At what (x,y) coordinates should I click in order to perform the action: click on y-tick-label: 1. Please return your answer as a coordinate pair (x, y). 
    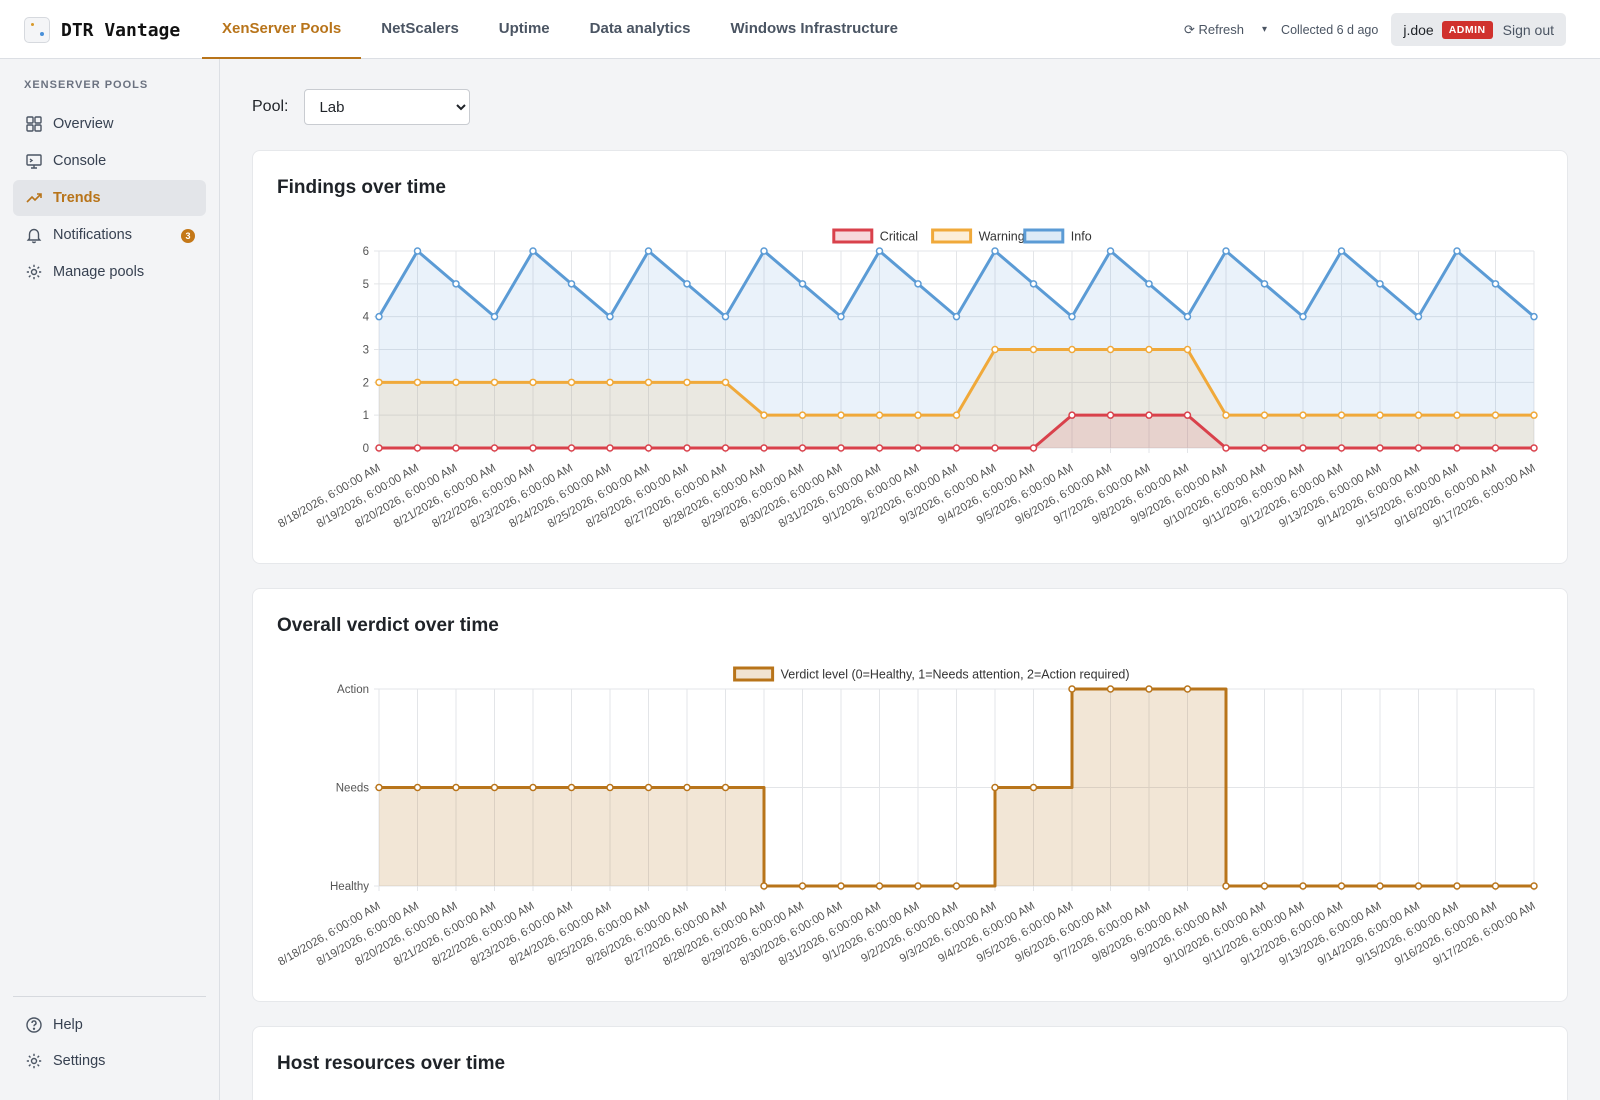
    Looking at the image, I should click on (366, 416).